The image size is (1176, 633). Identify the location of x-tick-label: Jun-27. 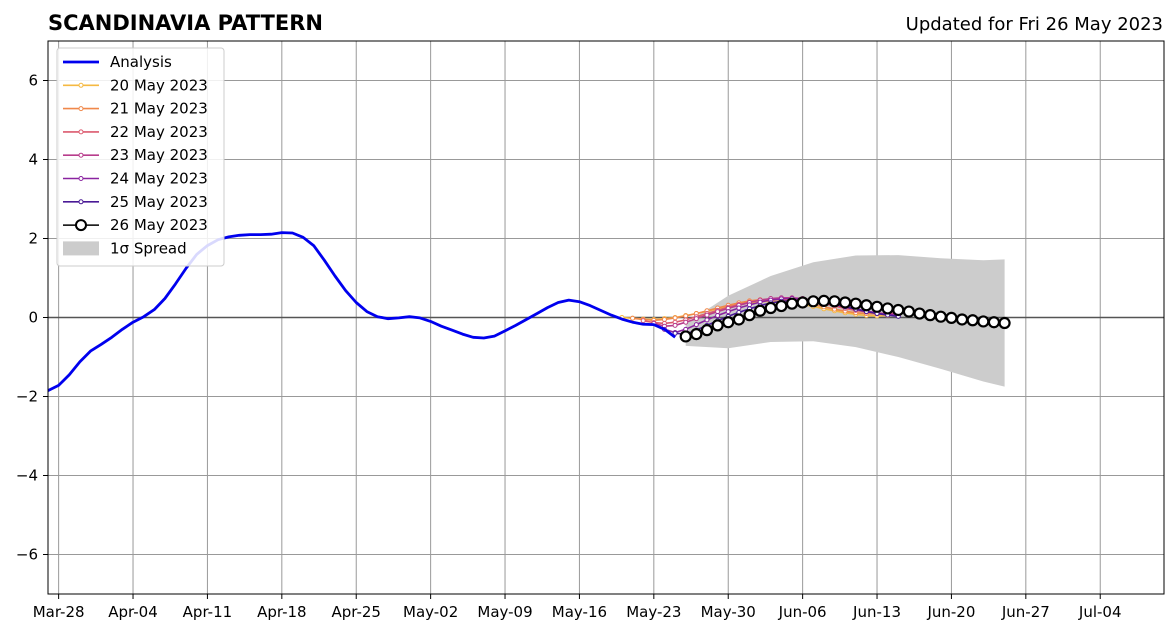
(1025, 612).